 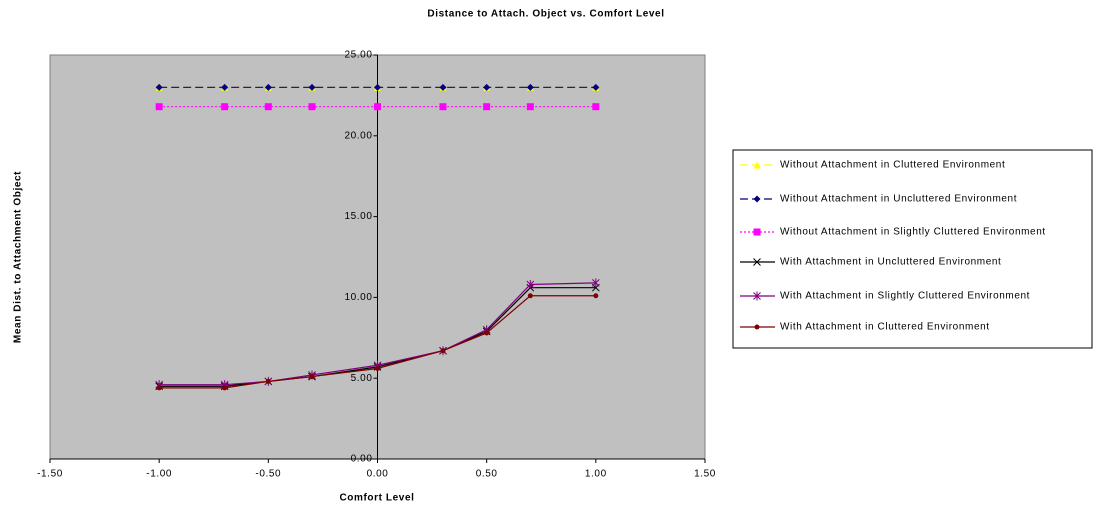 I want to click on x-tick-label: -0.50, so click(x=268, y=474).